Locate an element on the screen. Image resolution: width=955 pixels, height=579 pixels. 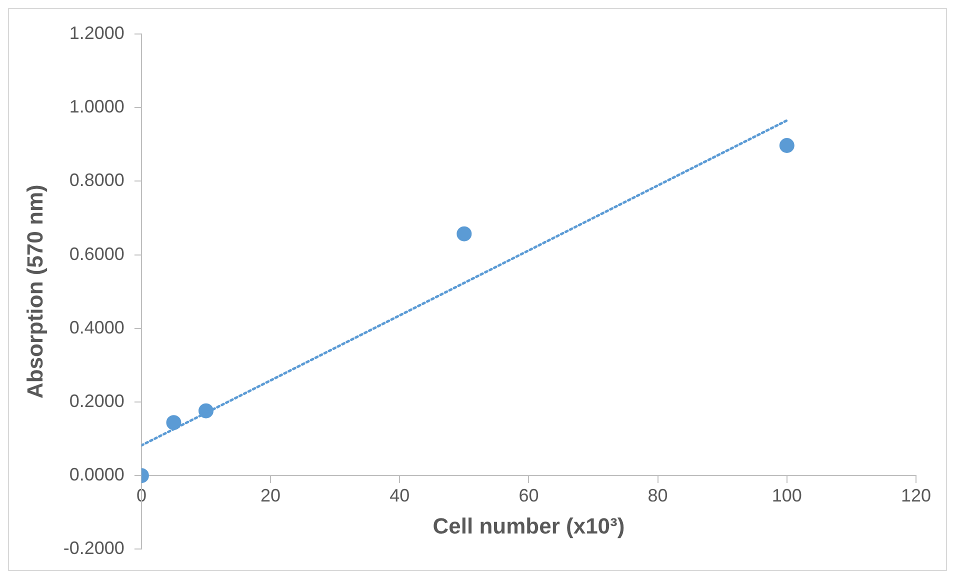
x-tick-label: 20 is located at coordinates (270, 495).